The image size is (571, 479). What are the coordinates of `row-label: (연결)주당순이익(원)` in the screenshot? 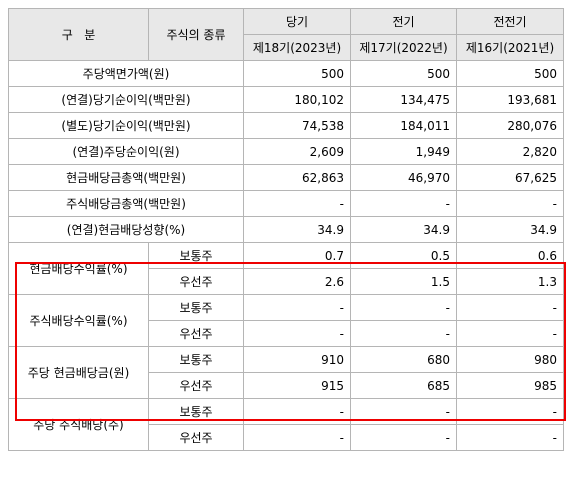 It's located at (126, 151).